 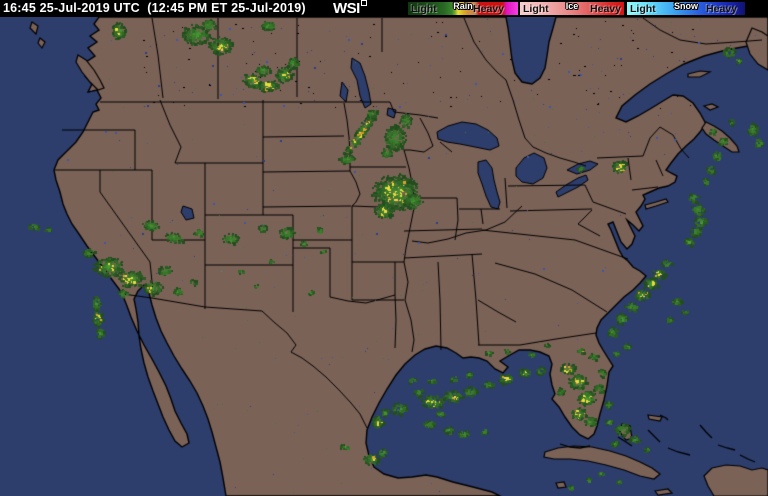 I want to click on legend-ice-light-label: Light, so click(x=536, y=9).